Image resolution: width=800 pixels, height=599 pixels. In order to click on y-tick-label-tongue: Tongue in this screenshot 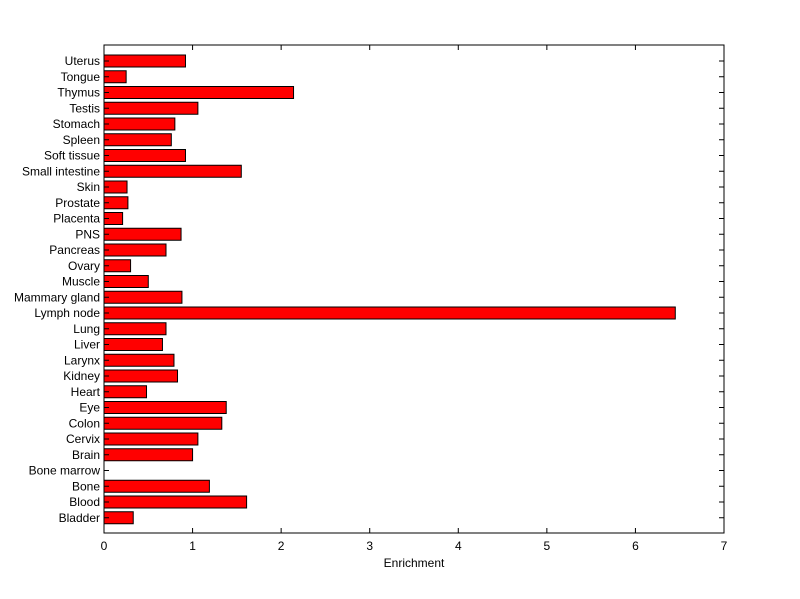, I will do `click(81, 77)`.